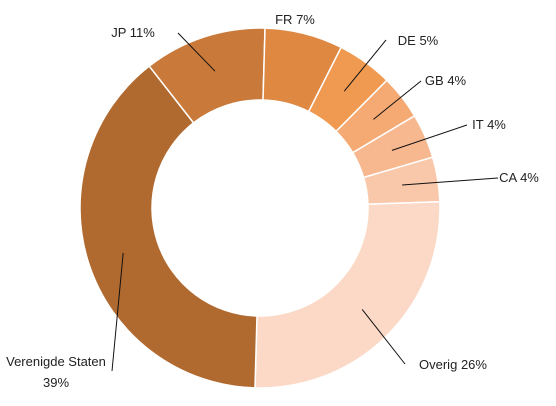 This screenshot has height=406, width=556. What do you see at coordinates (295, 19) in the screenshot?
I see `slice-label: FR 7%` at bounding box center [295, 19].